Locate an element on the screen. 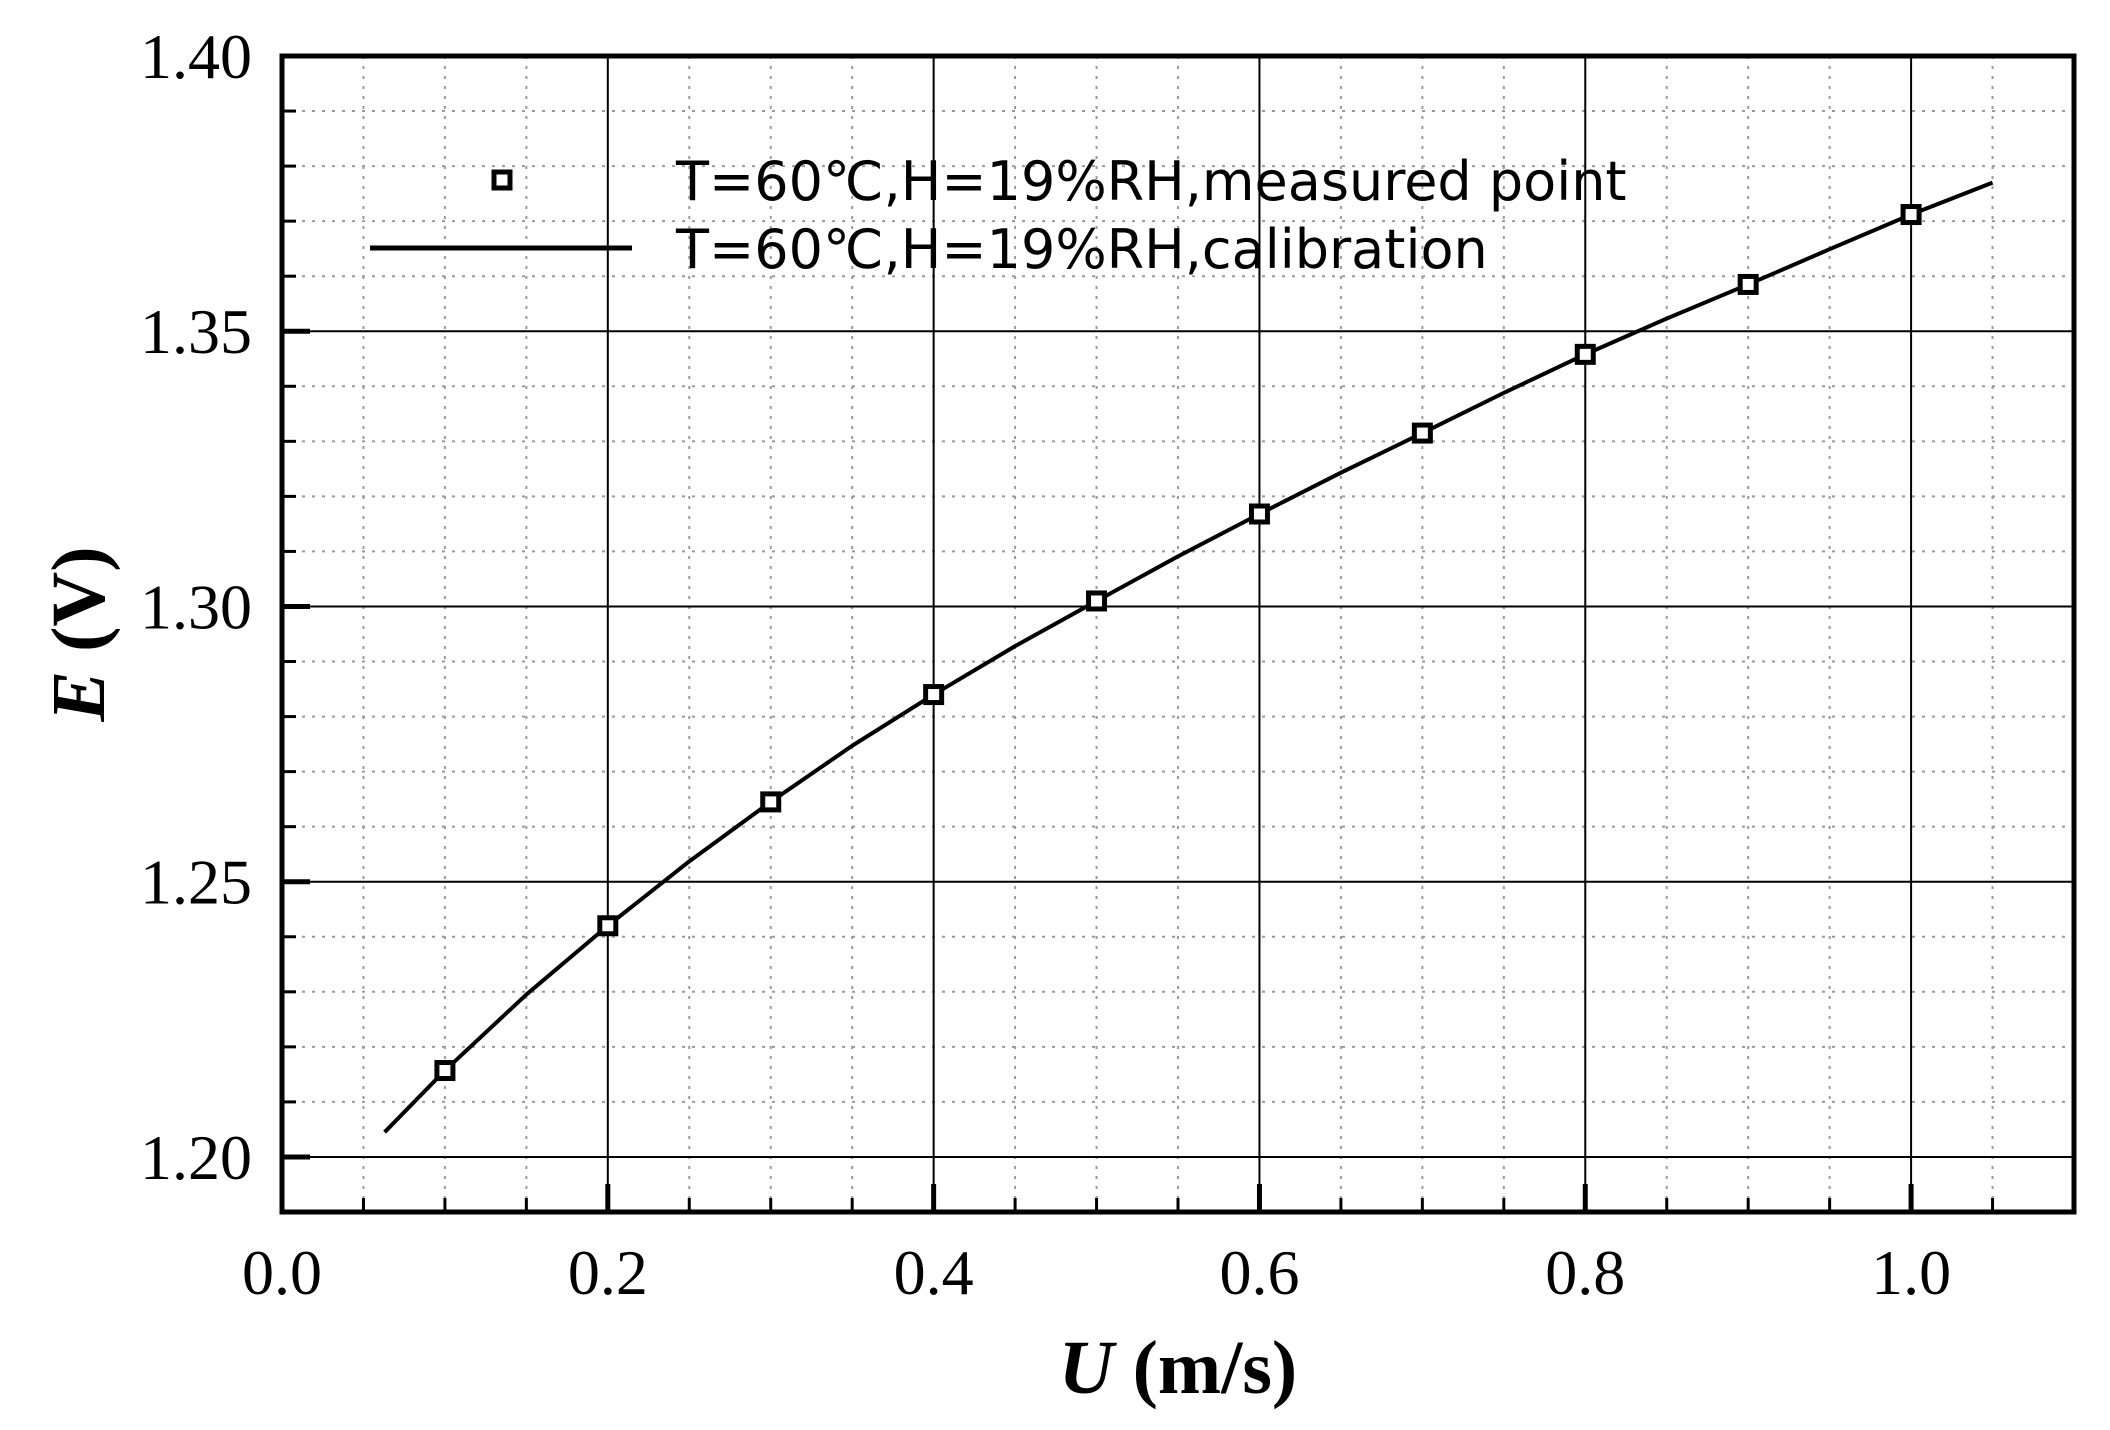 The width and height of the screenshot is (2110, 1430). x-axis-title: U (m/s) is located at coordinates (1178, 1368).